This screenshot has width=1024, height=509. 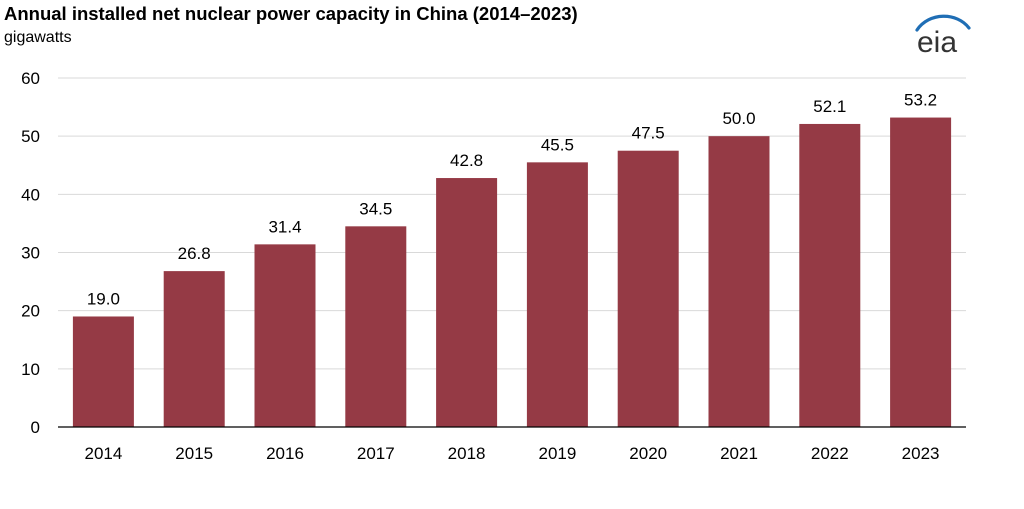 I want to click on y-tick-label: 30, so click(x=30, y=253).